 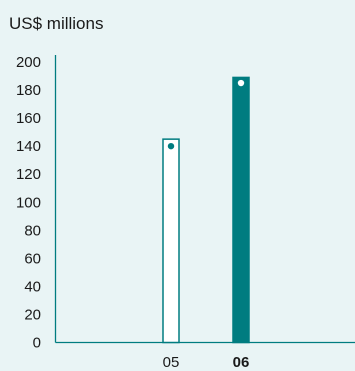 I want to click on y-tick-label: 20, so click(x=32, y=314).